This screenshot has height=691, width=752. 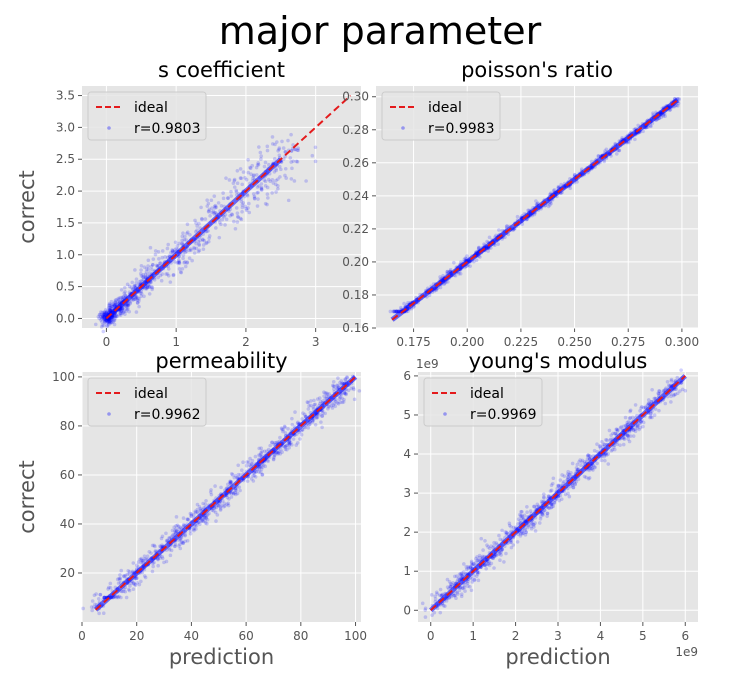 I want to click on x-tick-label: 0, so click(x=431, y=636).